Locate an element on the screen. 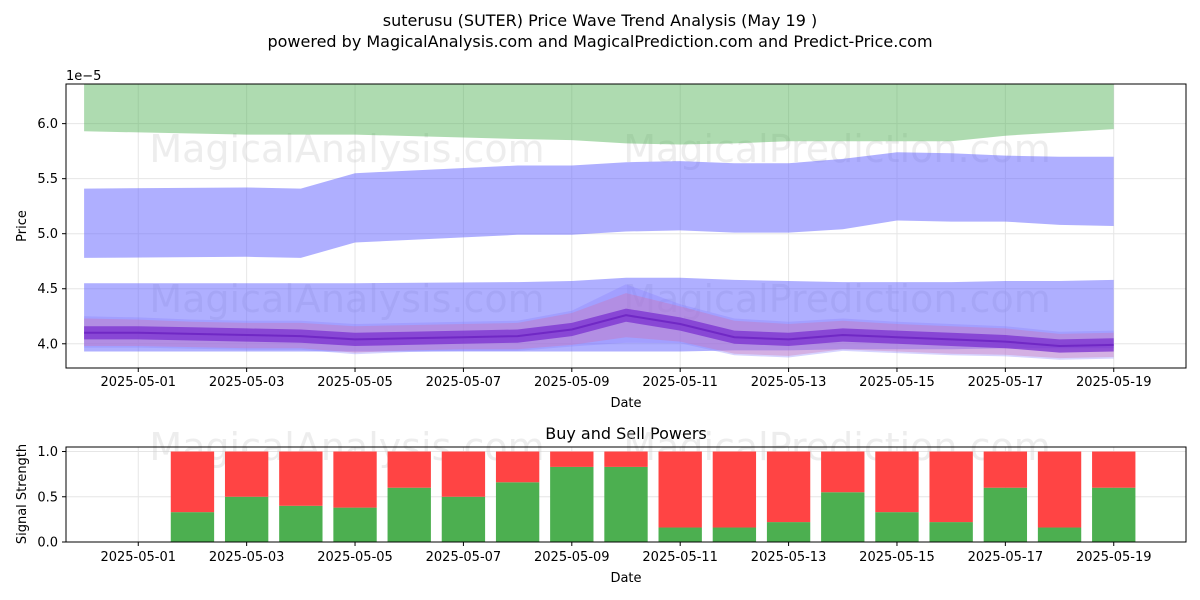 The width and height of the screenshot is (1200, 600). buy-sell-x-axis-label: Date is located at coordinates (625, 578).